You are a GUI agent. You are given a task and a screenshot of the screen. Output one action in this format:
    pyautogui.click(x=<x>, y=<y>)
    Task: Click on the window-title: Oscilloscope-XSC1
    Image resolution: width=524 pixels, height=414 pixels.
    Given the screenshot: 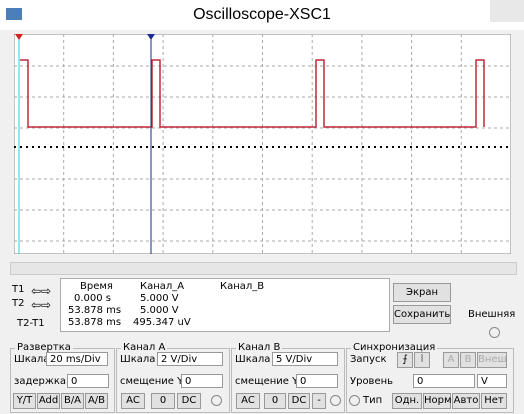 What is the action you would take?
    pyautogui.click(x=262, y=14)
    